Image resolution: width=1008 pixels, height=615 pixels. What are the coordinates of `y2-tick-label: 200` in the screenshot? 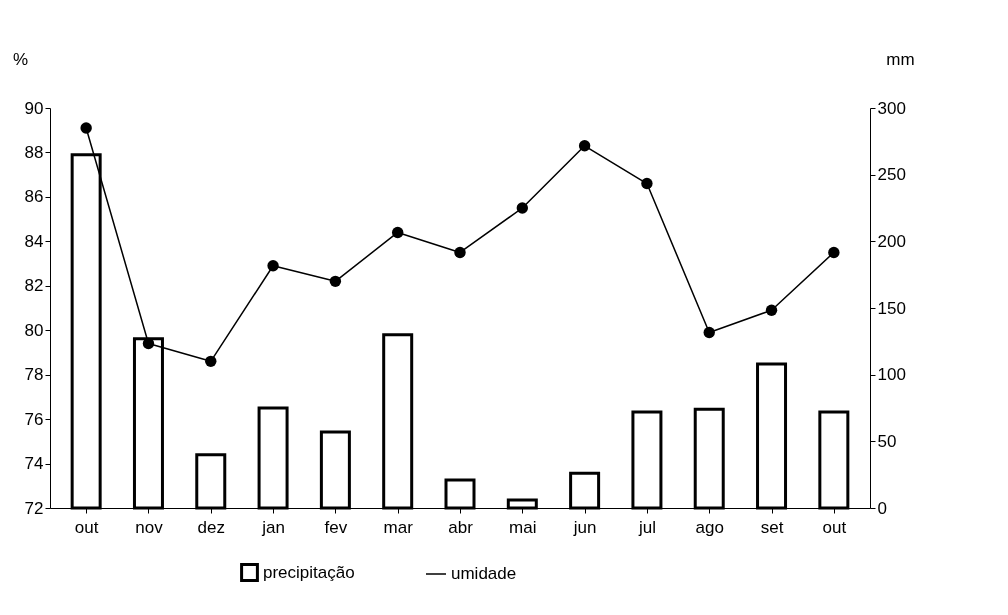 It's located at (891, 241).